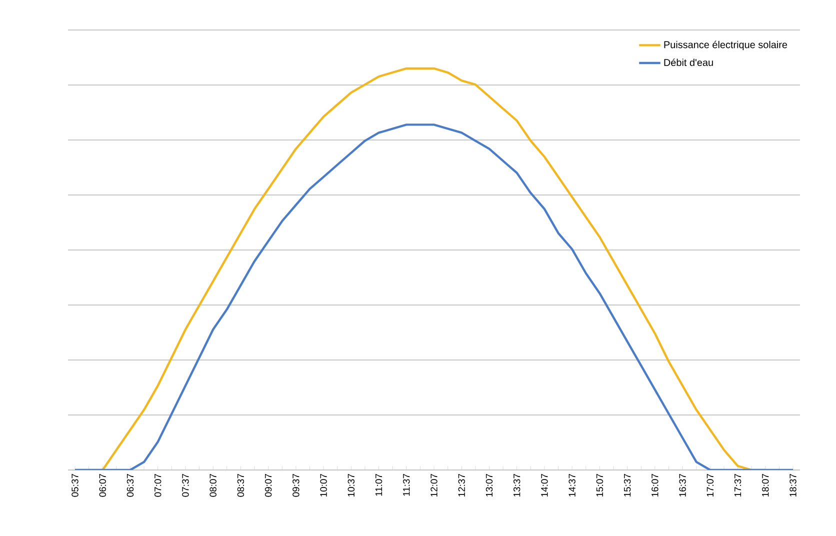 This screenshot has height=536, width=836. What do you see at coordinates (627, 485) in the screenshot?
I see `x-tick-label: 15:37` at bounding box center [627, 485].